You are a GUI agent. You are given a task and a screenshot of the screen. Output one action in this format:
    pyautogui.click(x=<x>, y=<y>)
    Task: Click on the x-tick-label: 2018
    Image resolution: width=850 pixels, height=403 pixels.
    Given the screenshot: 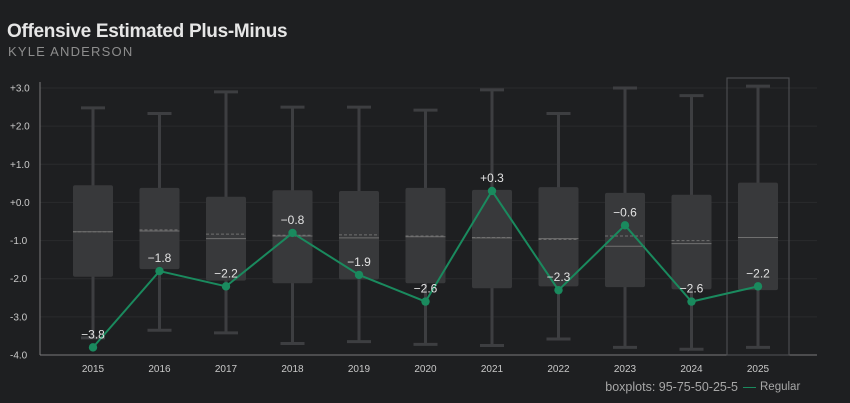 What is the action you would take?
    pyautogui.click(x=292, y=369)
    